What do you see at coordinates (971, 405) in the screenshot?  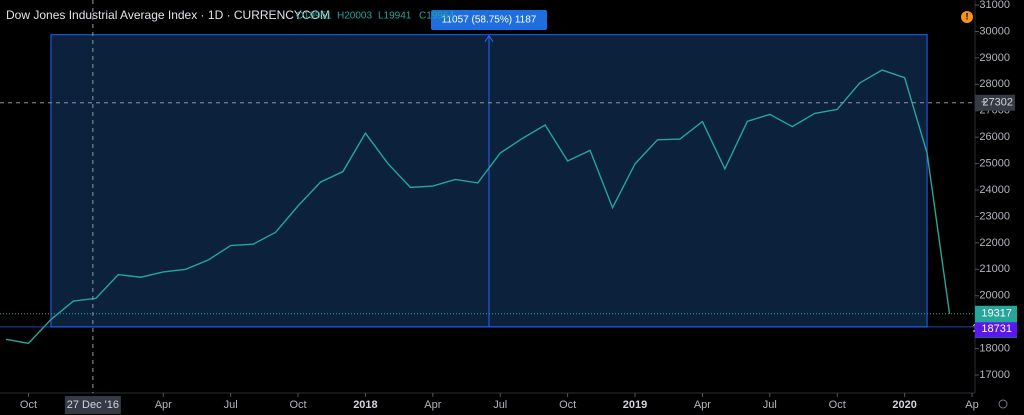 I see `x-tick-label: Ap` at bounding box center [971, 405].